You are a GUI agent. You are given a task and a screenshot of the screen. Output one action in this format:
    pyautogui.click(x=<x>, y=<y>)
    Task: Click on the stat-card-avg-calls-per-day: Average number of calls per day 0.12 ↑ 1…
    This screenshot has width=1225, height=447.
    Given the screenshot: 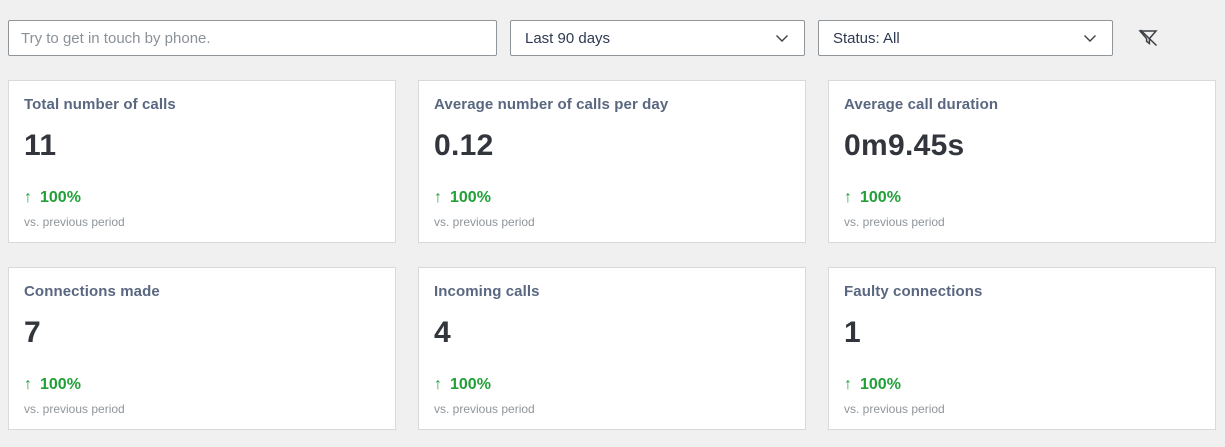 What is the action you would take?
    pyautogui.click(x=612, y=161)
    